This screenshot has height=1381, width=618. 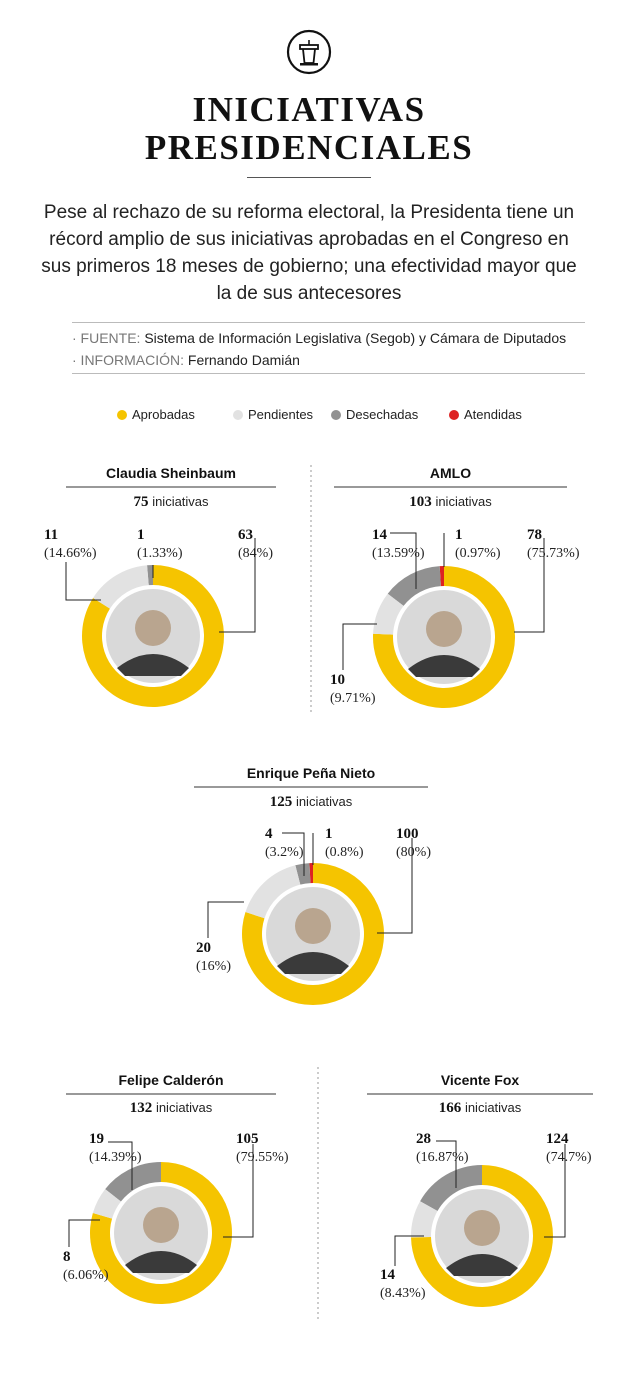 What do you see at coordinates (281, 414) in the screenshot?
I see `legend-label: Pendientes` at bounding box center [281, 414].